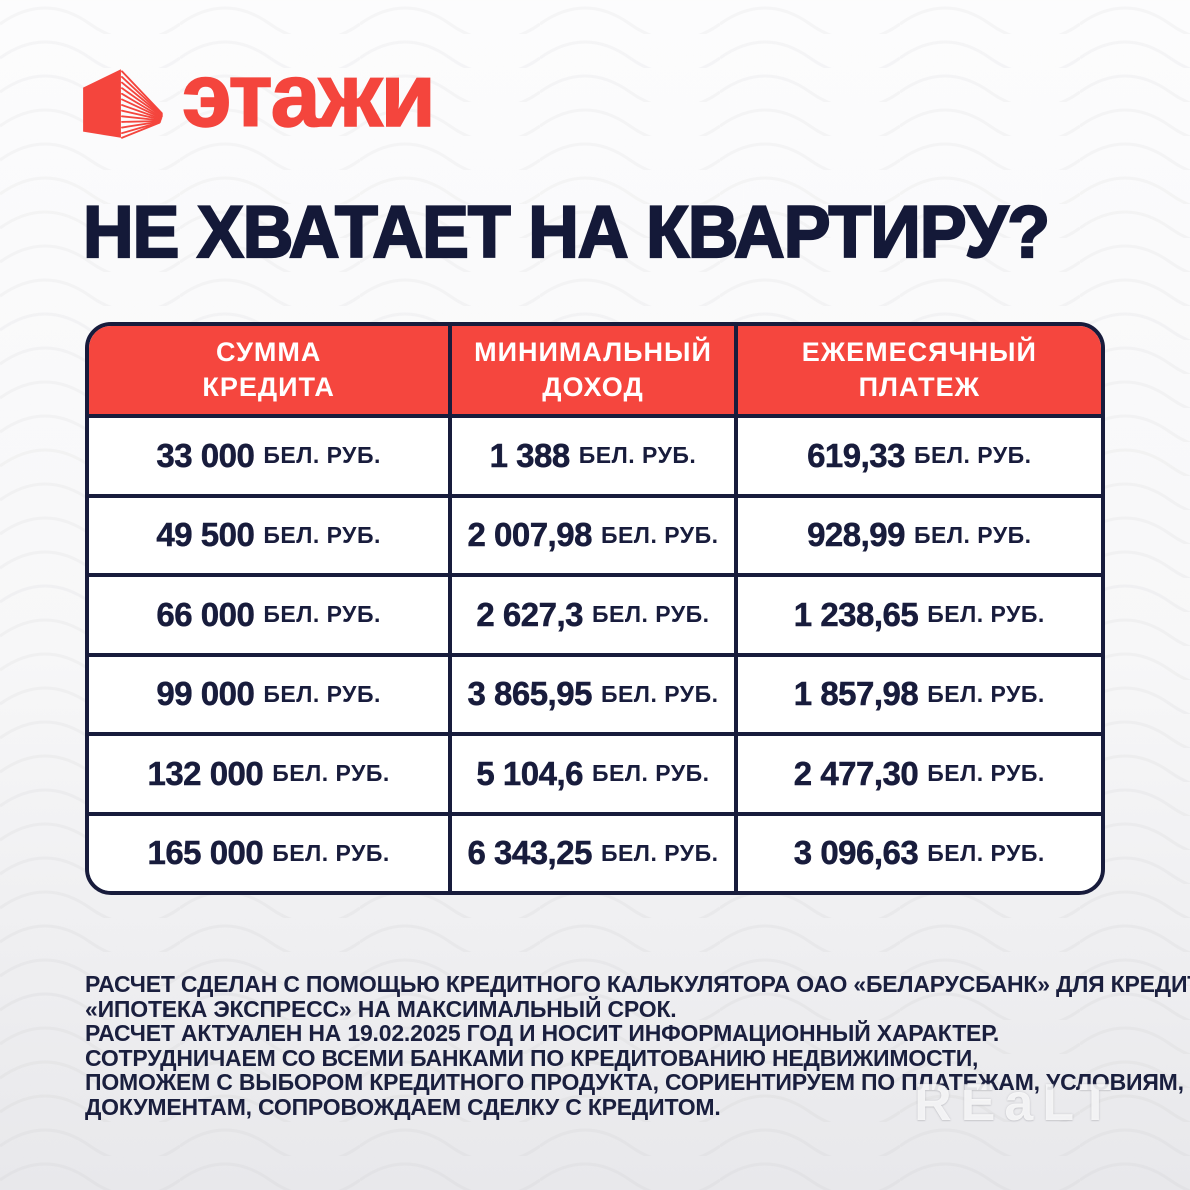  What do you see at coordinates (919, 615) in the screenshot?
I see `cell-payment: 1 238,65 БЕЛ. РУБ.` at bounding box center [919, 615].